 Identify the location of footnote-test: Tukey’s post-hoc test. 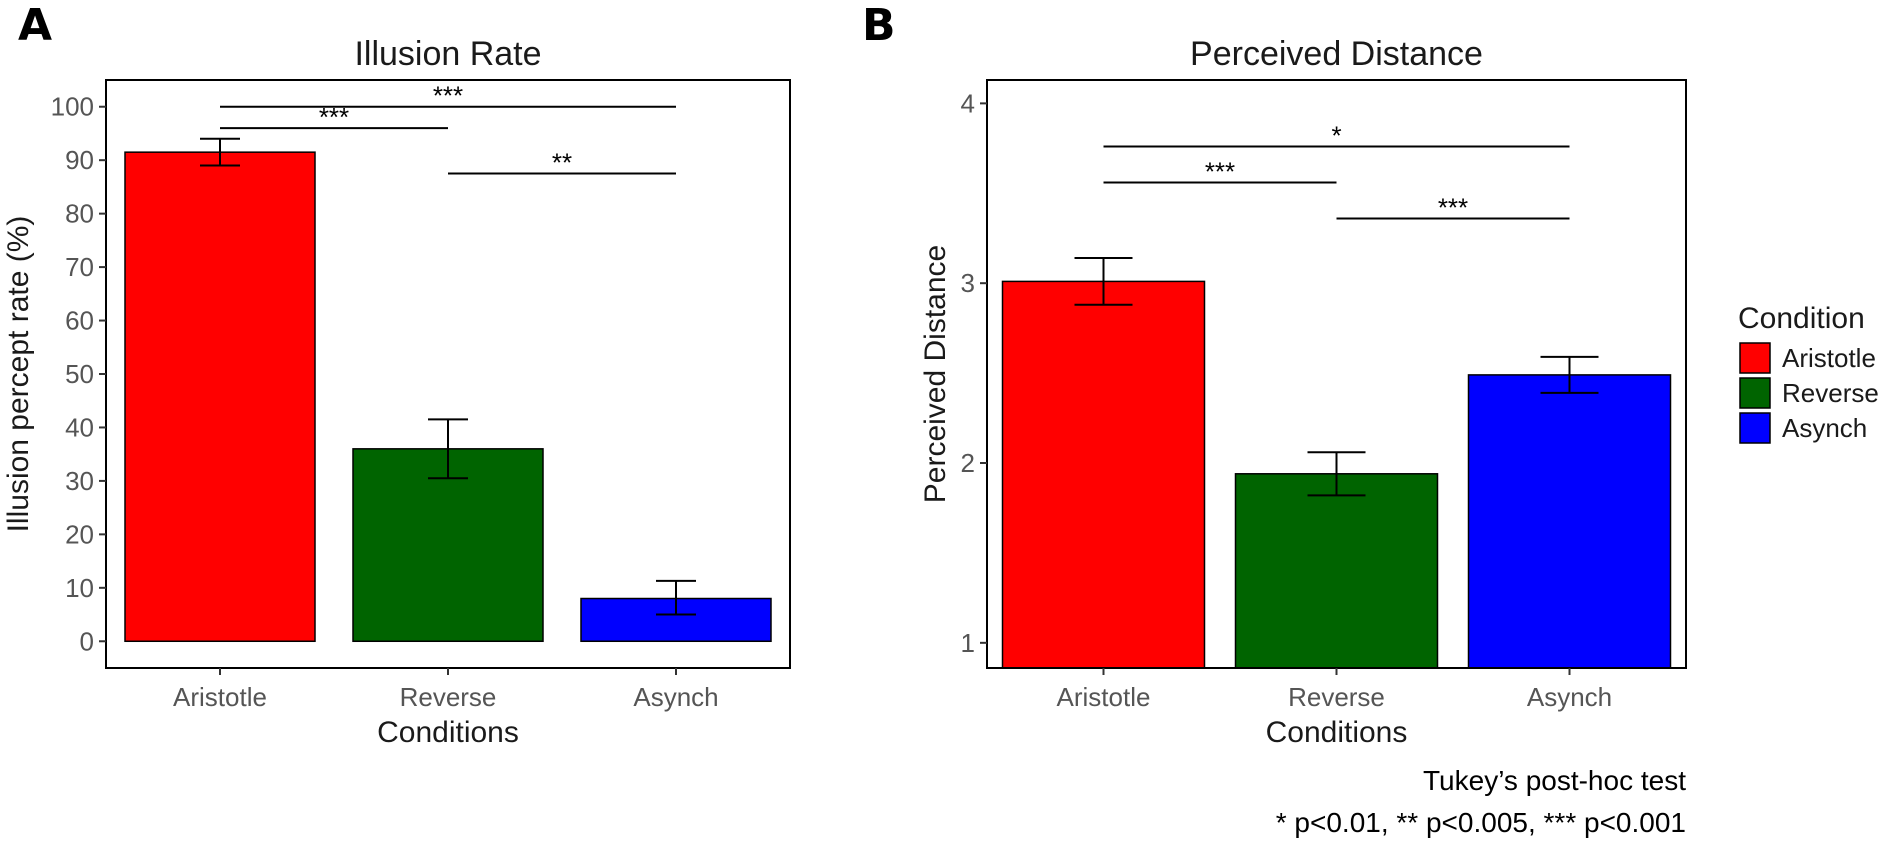
(1554, 780).